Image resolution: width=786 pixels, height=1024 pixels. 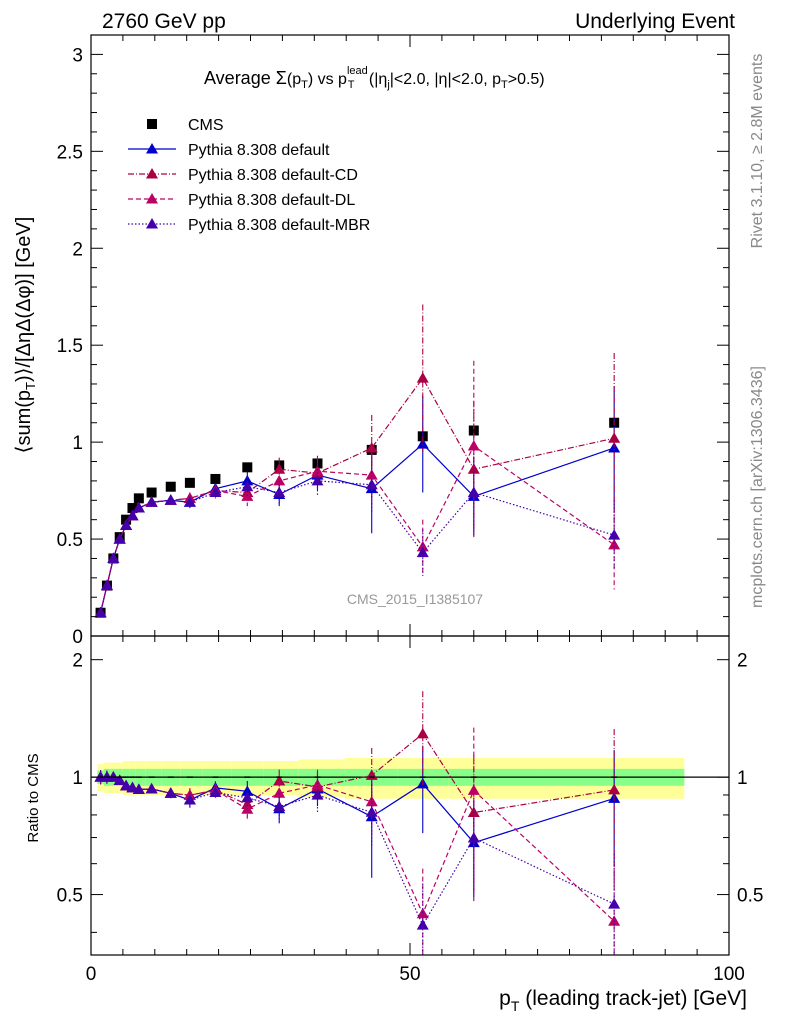 I want to click on ratio-line-cd, so click(x=357, y=773).